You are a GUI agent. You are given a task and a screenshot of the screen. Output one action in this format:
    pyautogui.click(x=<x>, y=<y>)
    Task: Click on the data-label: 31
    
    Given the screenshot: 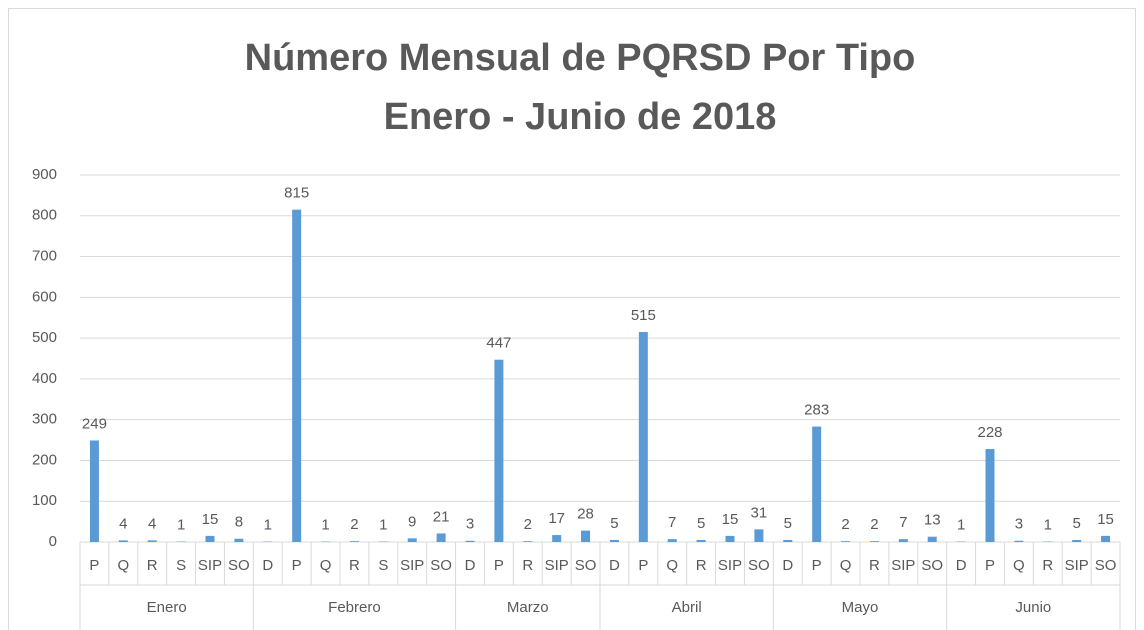 What is the action you would take?
    pyautogui.click(x=759, y=512)
    